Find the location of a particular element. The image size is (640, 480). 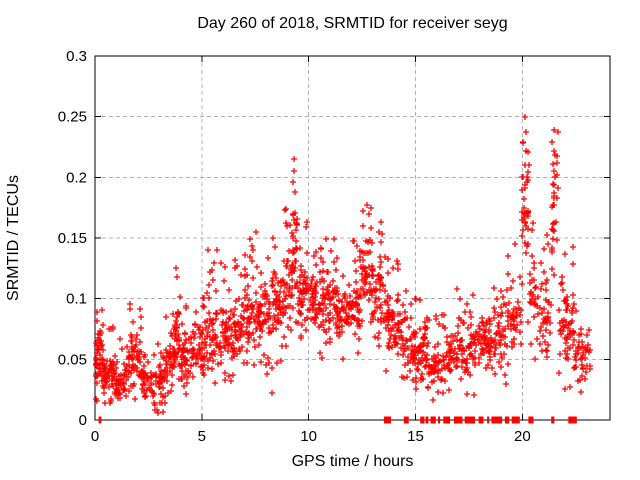

x-tick-label: 10 is located at coordinates (308, 436).